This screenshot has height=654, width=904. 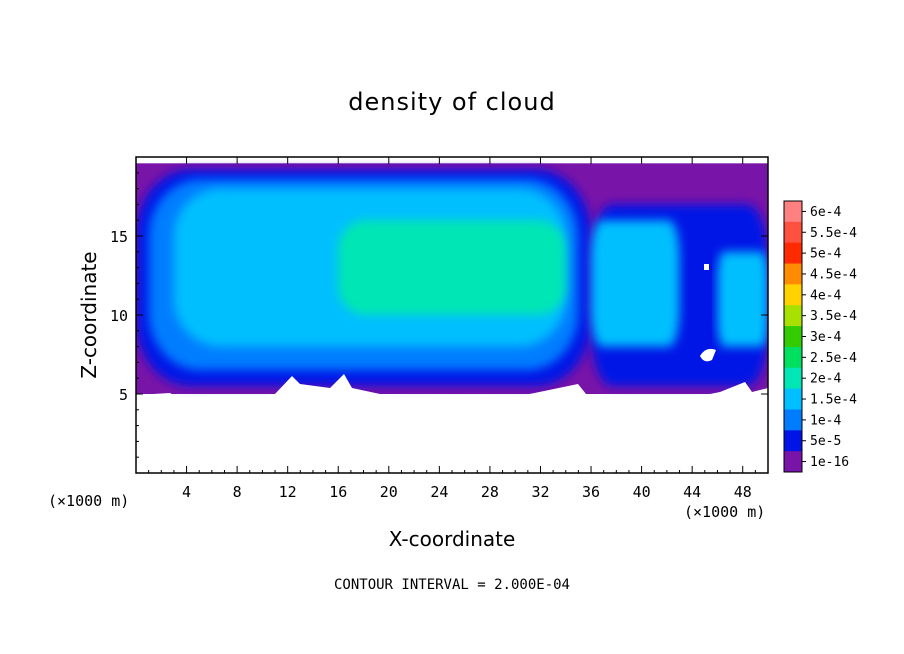 What do you see at coordinates (724, 512) in the screenshot?
I see `x-unit-label-right: (×1000 m)` at bounding box center [724, 512].